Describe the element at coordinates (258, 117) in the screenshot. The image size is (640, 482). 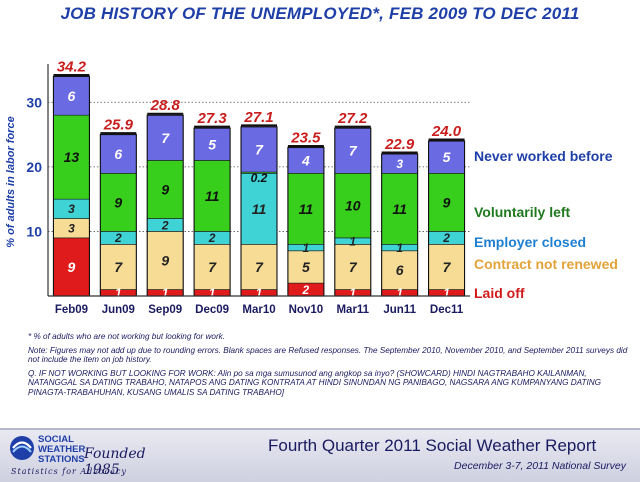
I see `total-label-mar10: 27.1` at that location.